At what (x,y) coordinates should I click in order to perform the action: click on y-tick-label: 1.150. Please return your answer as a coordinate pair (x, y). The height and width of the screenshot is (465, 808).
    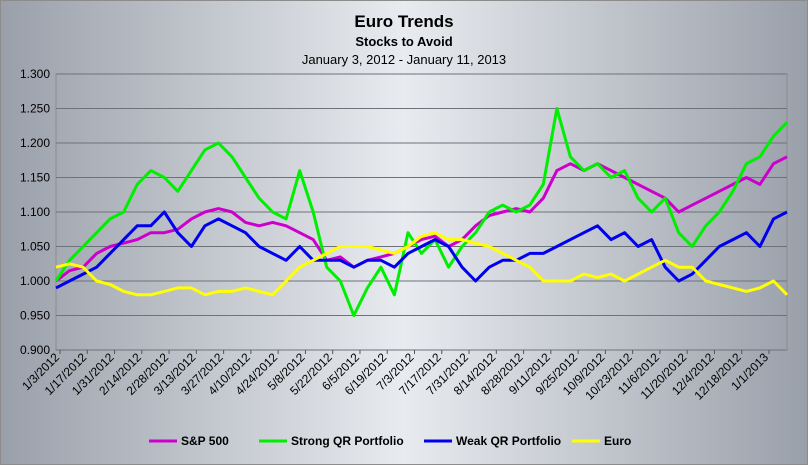
    Looking at the image, I should click on (35, 178).